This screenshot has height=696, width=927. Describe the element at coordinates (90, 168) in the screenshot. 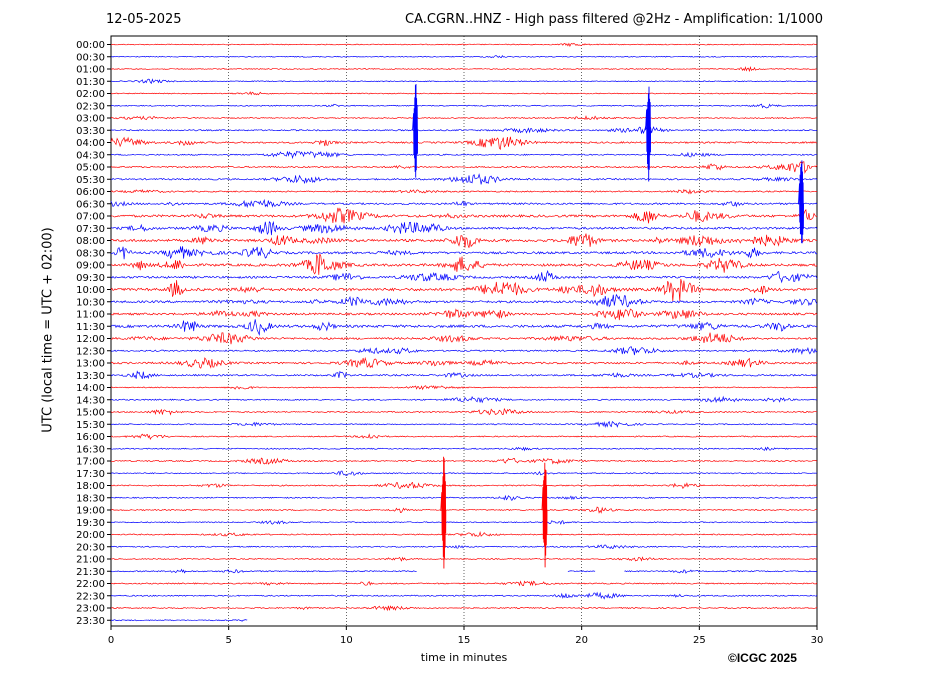

I see `y-tick-label: 05:00` at that location.